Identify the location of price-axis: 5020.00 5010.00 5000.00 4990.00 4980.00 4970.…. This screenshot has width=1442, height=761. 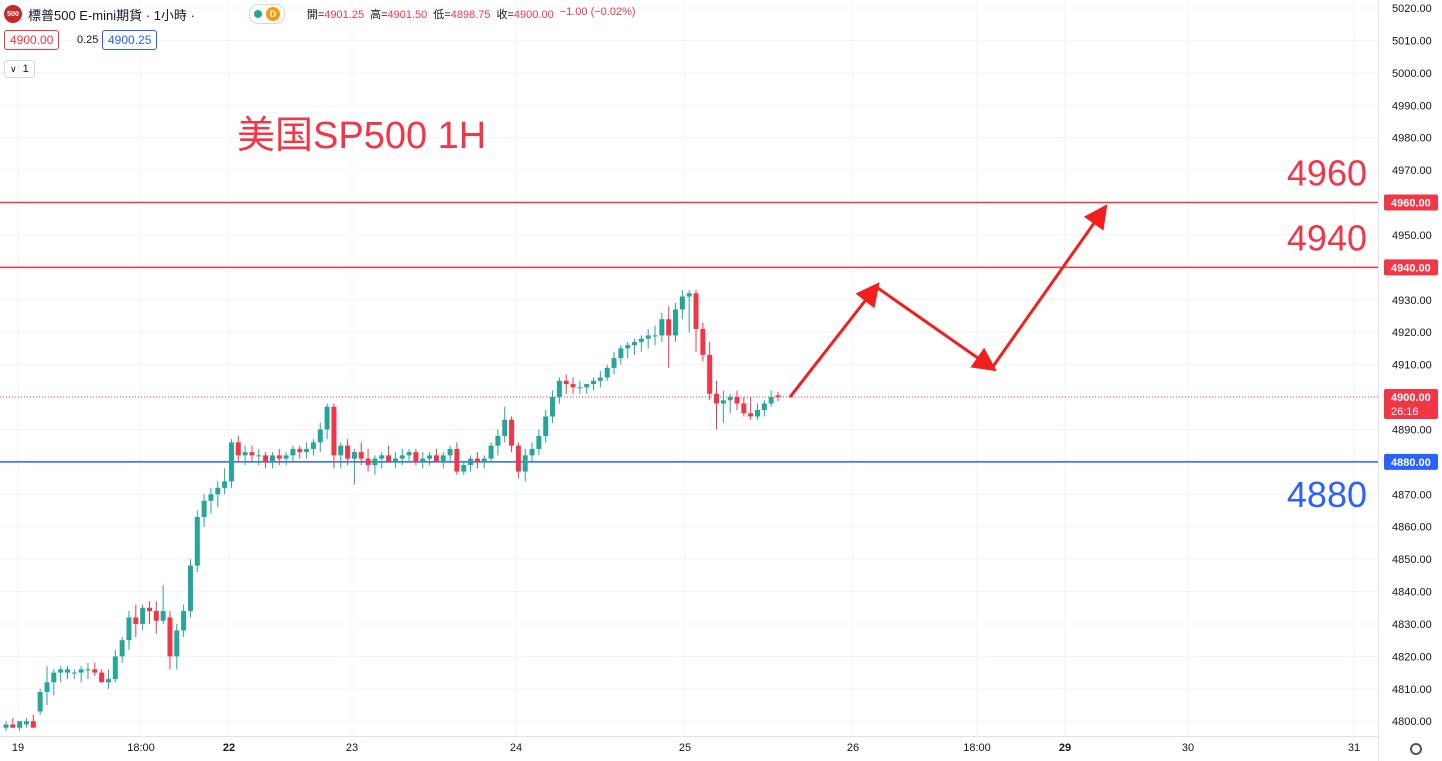
(1408, 380).